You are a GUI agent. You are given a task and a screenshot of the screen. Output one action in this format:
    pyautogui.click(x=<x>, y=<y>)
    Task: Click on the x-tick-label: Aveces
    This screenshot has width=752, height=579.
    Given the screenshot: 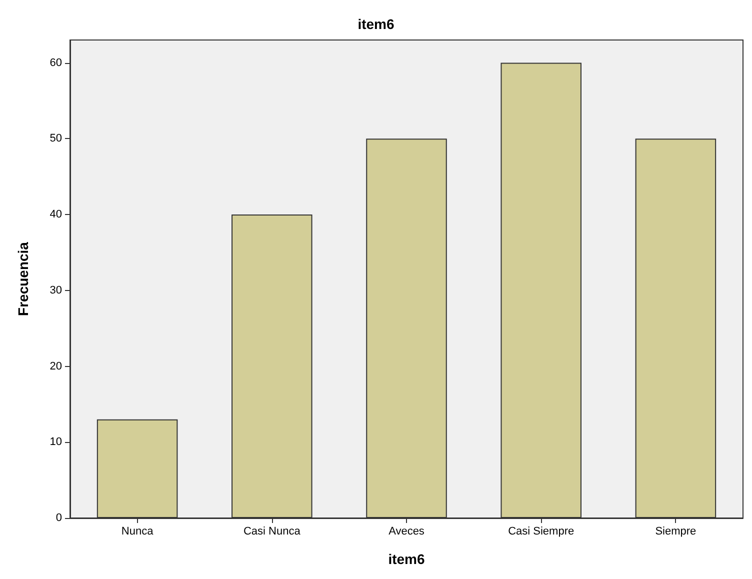 What is the action you would take?
    pyautogui.click(x=406, y=532)
    